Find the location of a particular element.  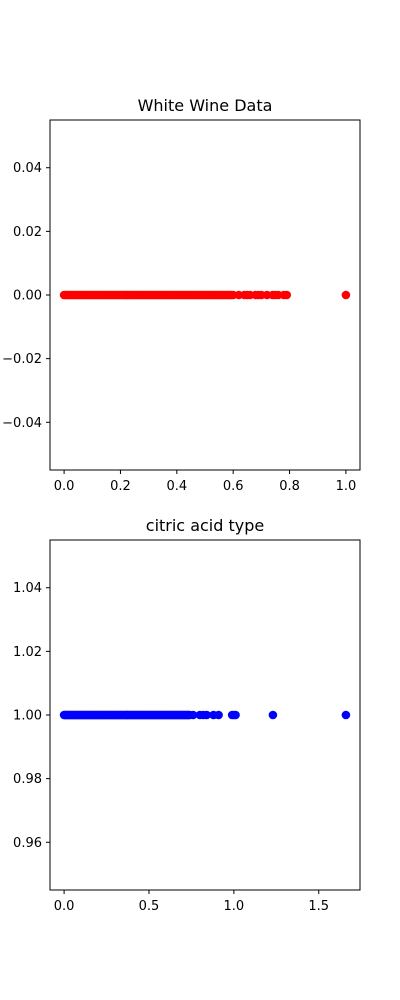

y-tick-label: 0.98 is located at coordinates (27, 779).